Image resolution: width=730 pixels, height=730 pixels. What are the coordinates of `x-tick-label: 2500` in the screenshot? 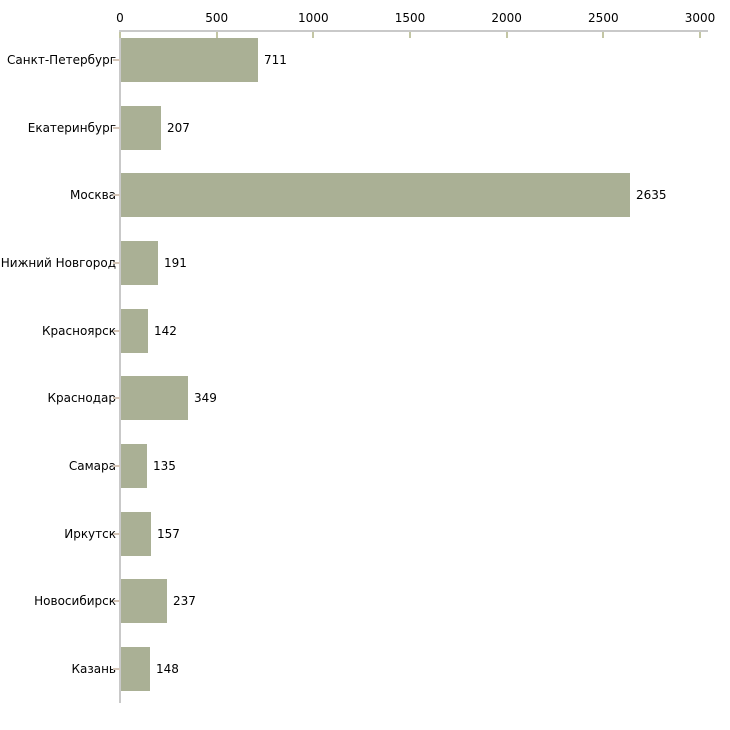 It's located at (603, 18).